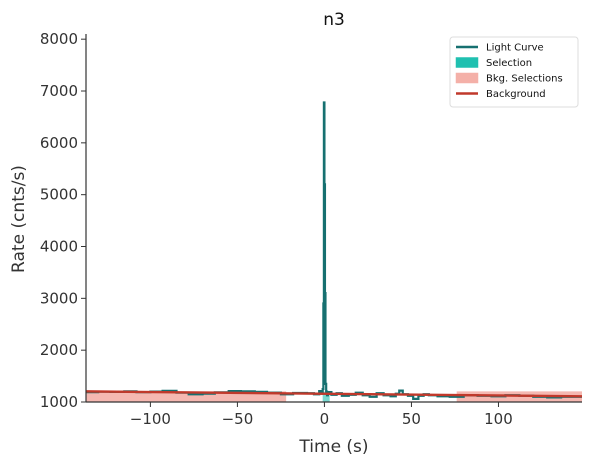 The image size is (592, 469). I want to click on legend-swatch-bkg-selections, so click(467, 78).